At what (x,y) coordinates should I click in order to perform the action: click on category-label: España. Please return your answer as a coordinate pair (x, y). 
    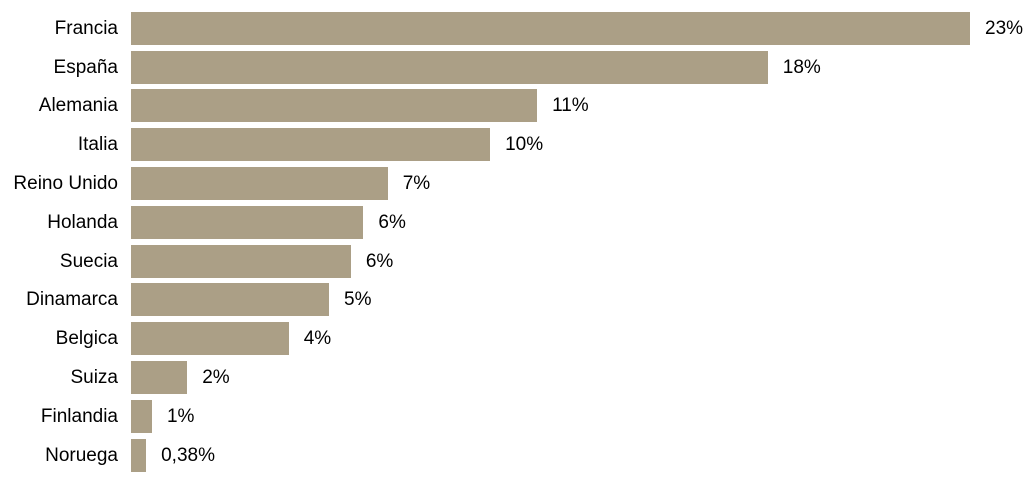
    Looking at the image, I should click on (85, 67).